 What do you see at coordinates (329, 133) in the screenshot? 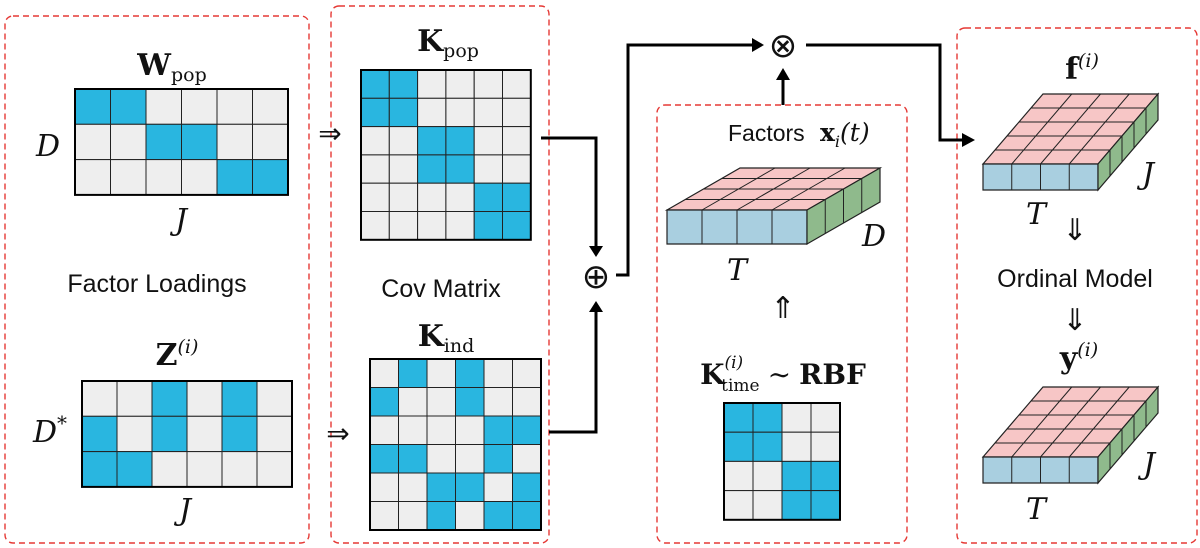
I see `implies-arrow-top: ⇒` at bounding box center [329, 133].